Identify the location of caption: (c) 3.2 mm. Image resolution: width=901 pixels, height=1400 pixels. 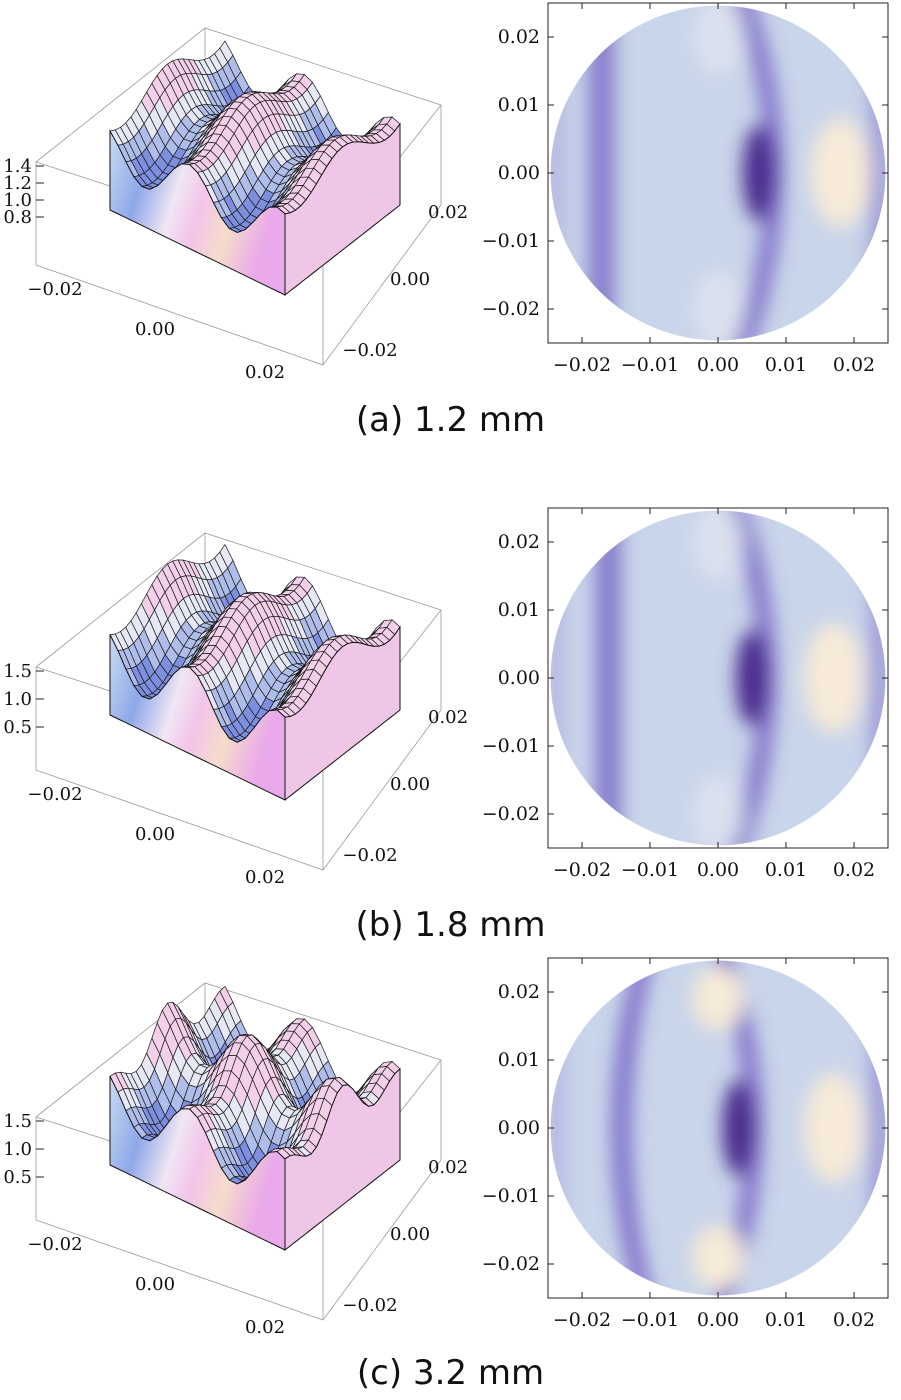
(450, 1373).